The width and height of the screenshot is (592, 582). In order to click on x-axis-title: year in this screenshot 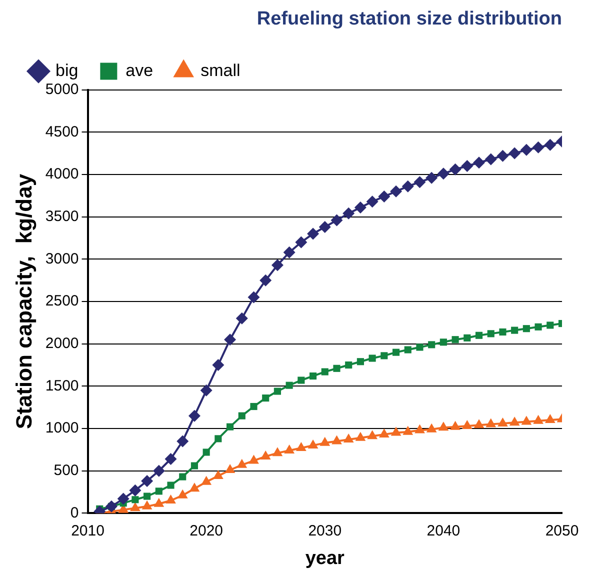, I will do `click(325, 558)`.